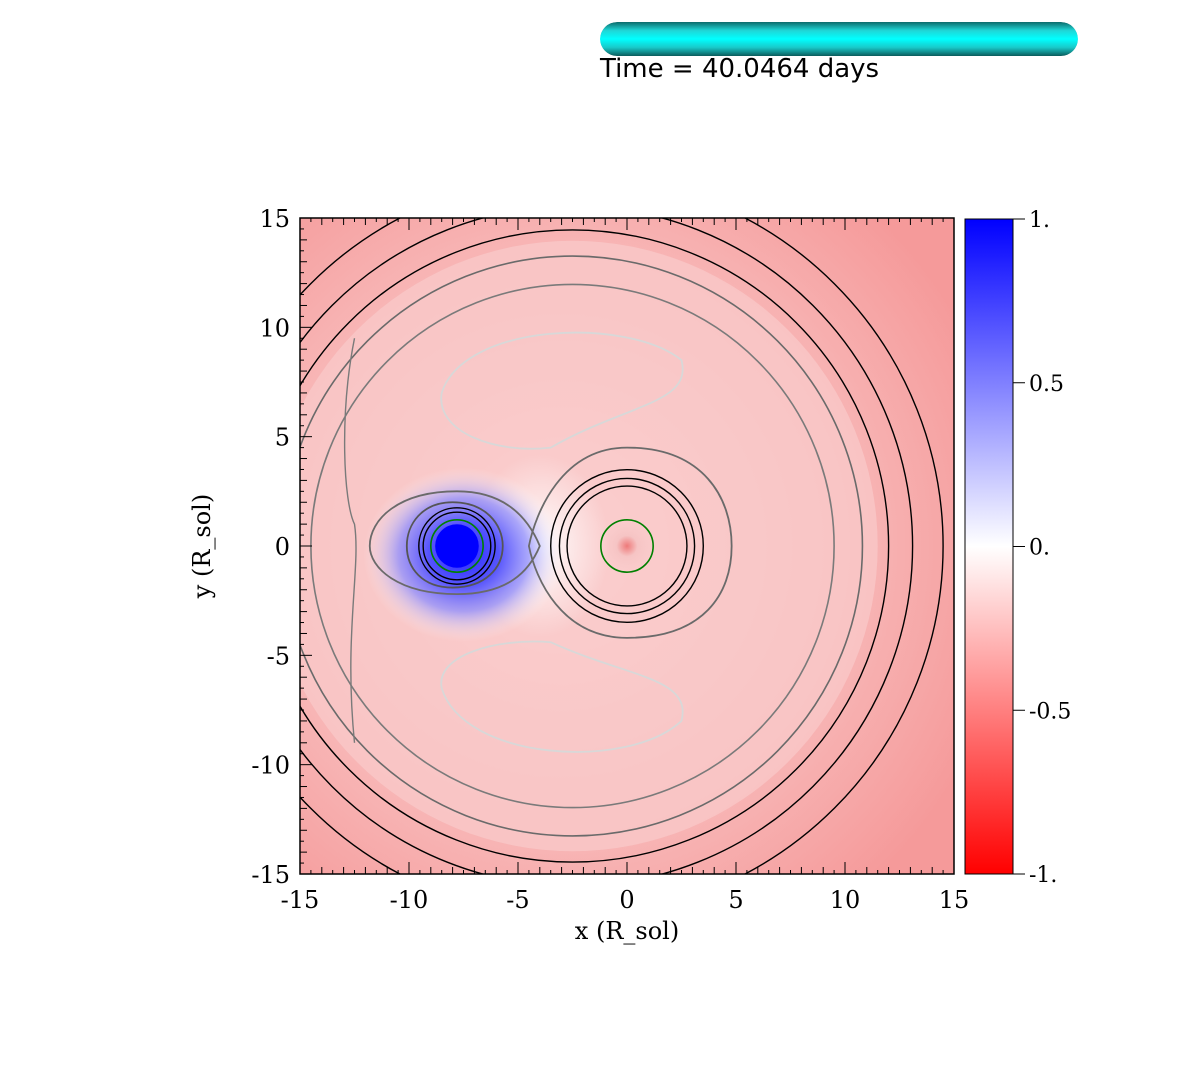 The width and height of the screenshot is (1200, 1092). What do you see at coordinates (1050, 711) in the screenshot?
I see `colorbar-tick-label: -0.5` at bounding box center [1050, 711].